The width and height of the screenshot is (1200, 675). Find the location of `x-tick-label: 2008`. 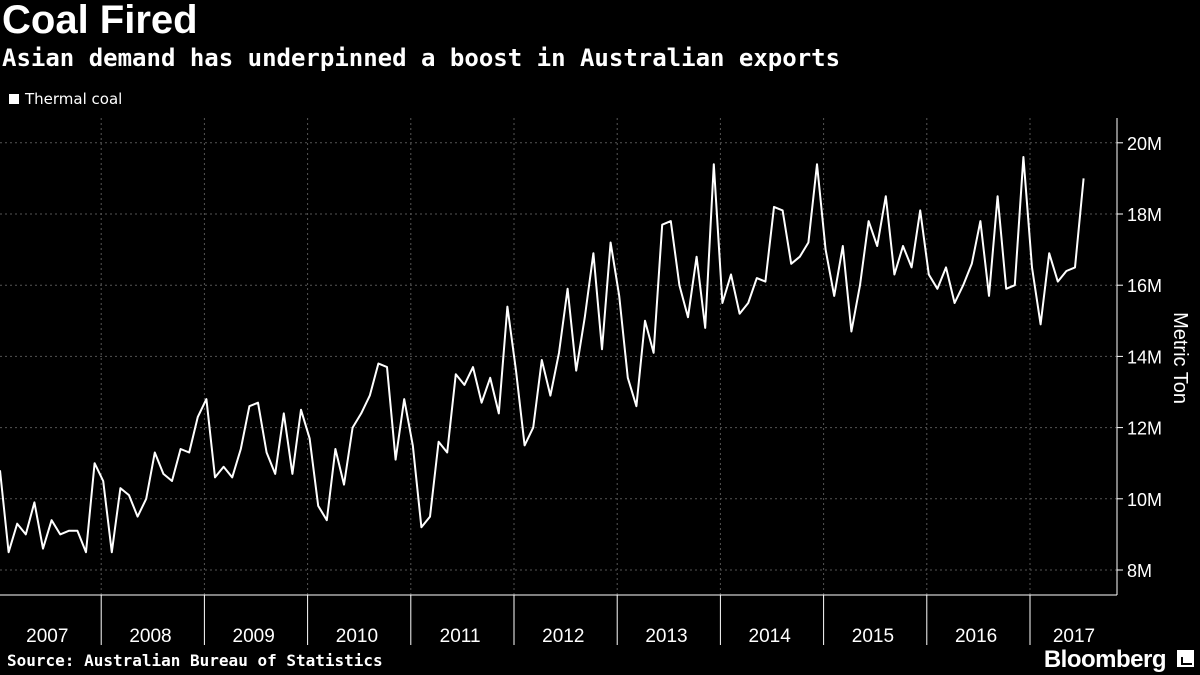

x-tick-label: 2008 is located at coordinates (150, 636).